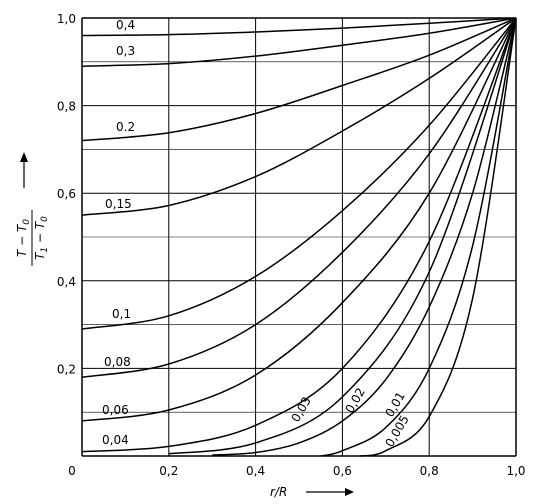  I want to click on y-tick-label: 0,8, so click(66, 107).